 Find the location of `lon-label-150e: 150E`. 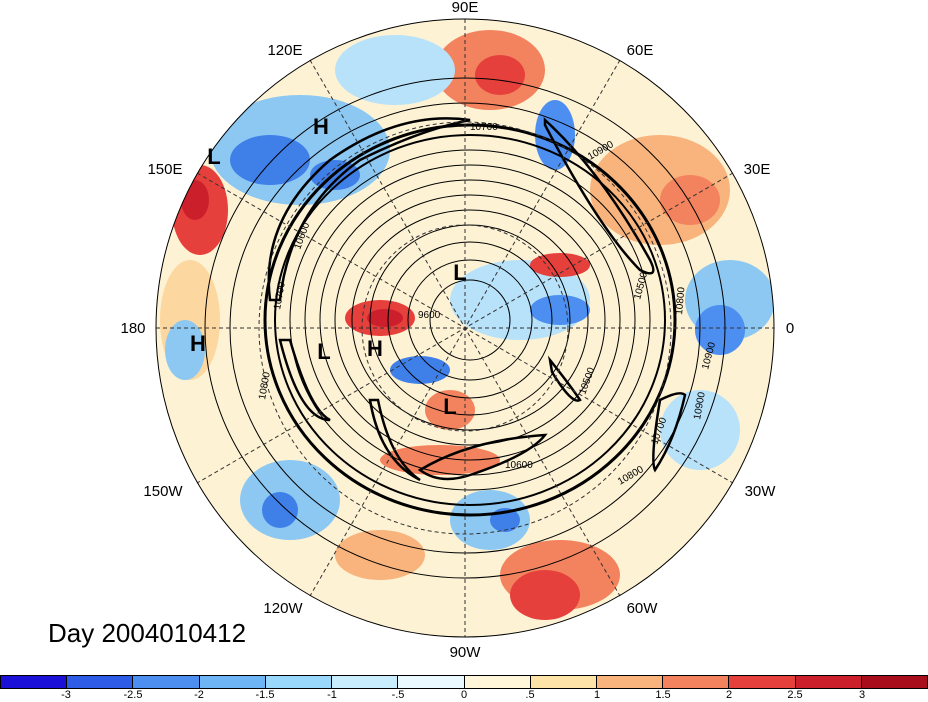

lon-label-150e: 150E is located at coordinates (164, 169).